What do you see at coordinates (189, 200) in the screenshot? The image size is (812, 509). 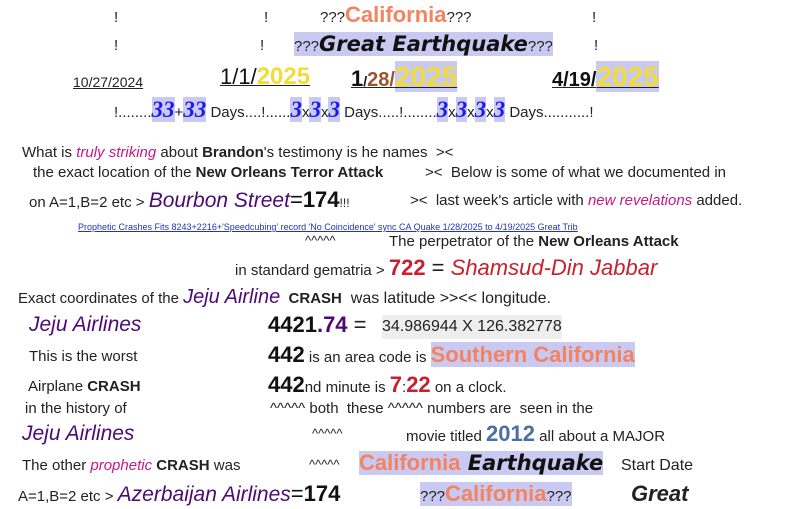 I see `row: on A=1,B=2 etc > Bourbon Street=174!!!` at bounding box center [189, 200].